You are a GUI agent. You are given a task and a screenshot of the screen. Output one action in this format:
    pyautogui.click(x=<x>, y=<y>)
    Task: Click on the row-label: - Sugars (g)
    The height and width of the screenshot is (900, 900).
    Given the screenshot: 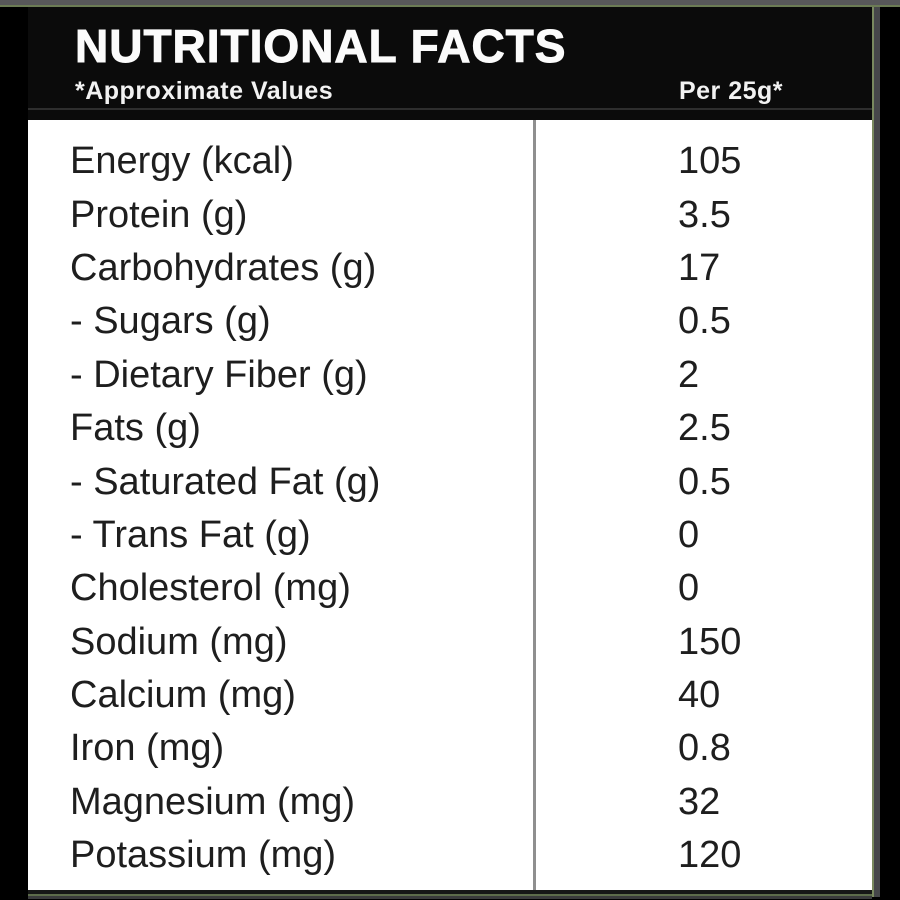 What is the action you would take?
    pyautogui.click(x=170, y=321)
    